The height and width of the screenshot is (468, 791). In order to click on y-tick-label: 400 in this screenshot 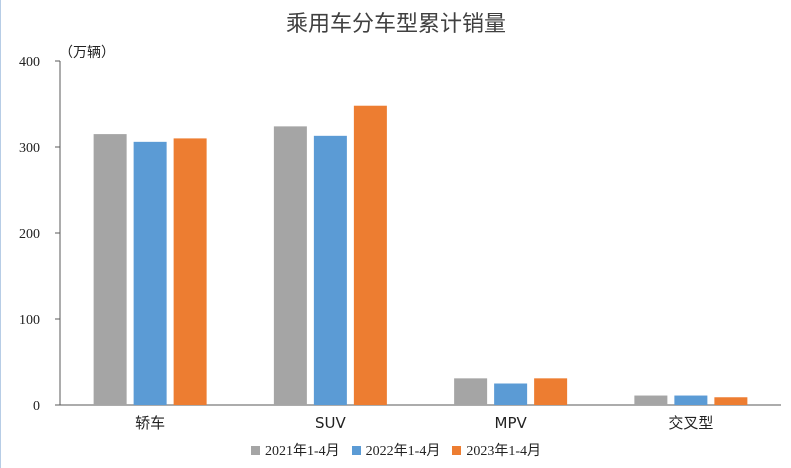, I will do `click(29, 62)`.